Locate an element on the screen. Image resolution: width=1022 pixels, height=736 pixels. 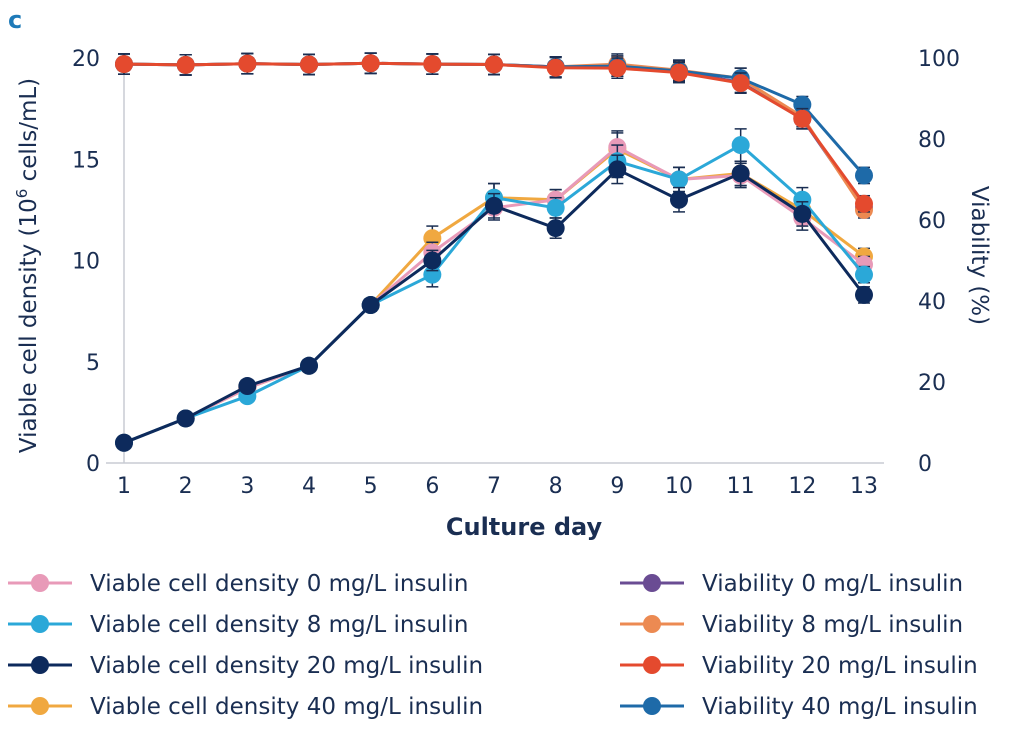
x-tick-label: 12 is located at coordinates (802, 486).